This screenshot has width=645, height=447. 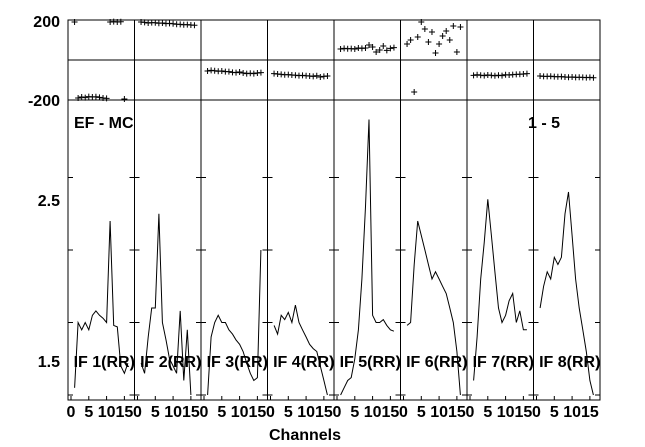 I want to click on amplitude-axis-tick-label-bottom: 1.5, so click(x=49, y=362).